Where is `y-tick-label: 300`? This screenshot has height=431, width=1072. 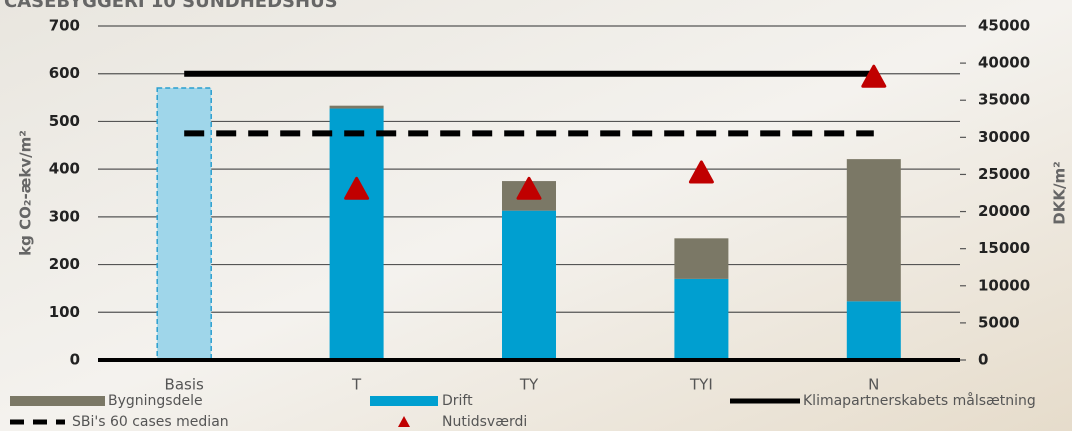
y-tick-label: 300 is located at coordinates (64, 216).